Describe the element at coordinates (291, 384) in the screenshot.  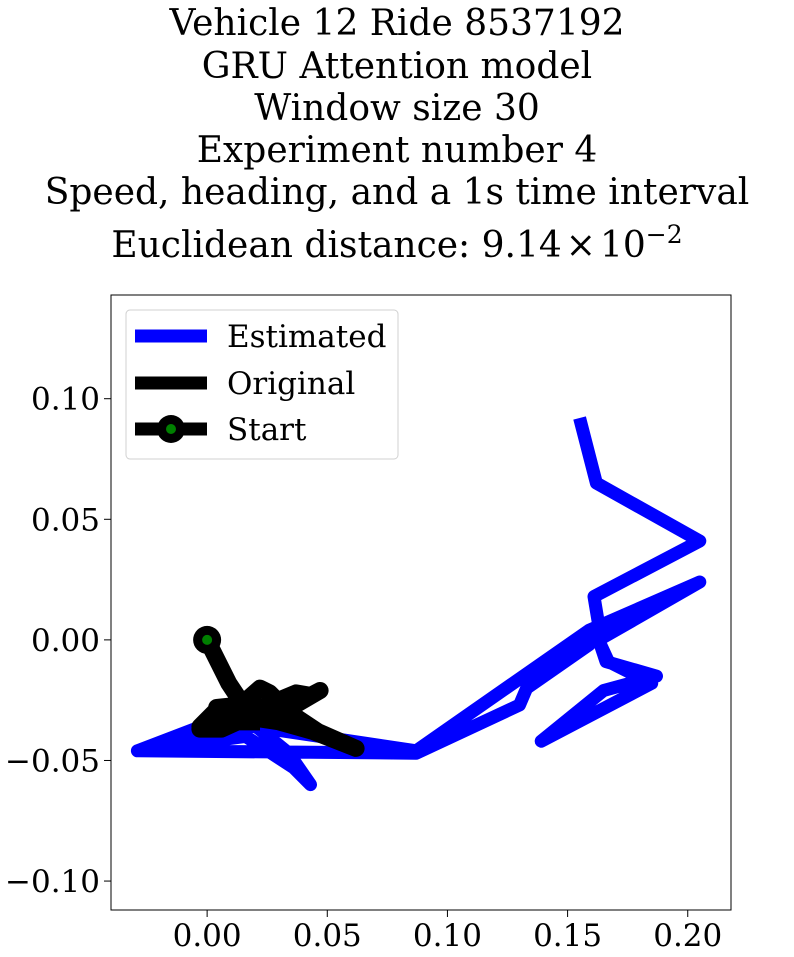
I see `legend-label-original: Original` at that location.